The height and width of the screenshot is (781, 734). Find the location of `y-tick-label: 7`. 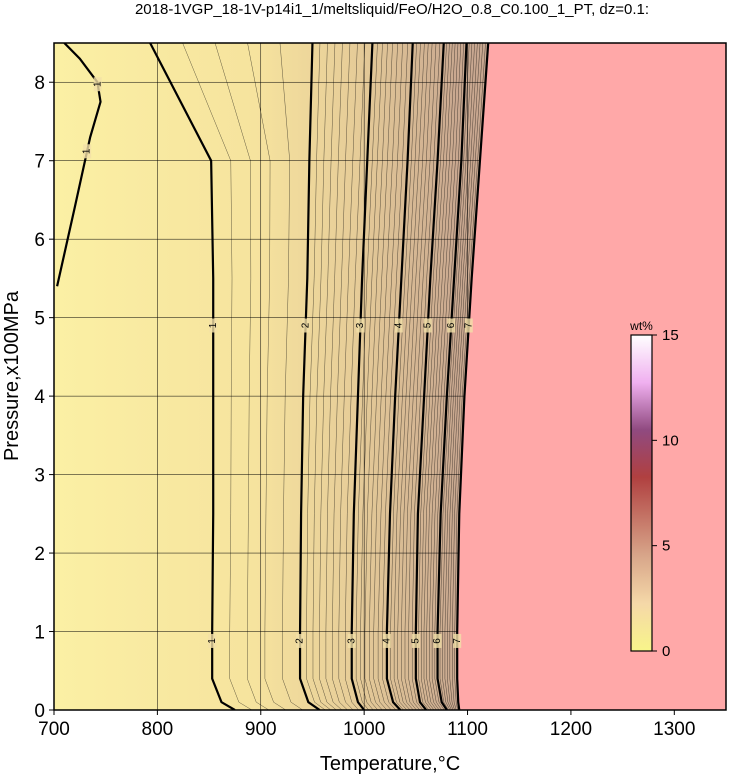

y-tick-label: 7 is located at coordinates (39, 162).